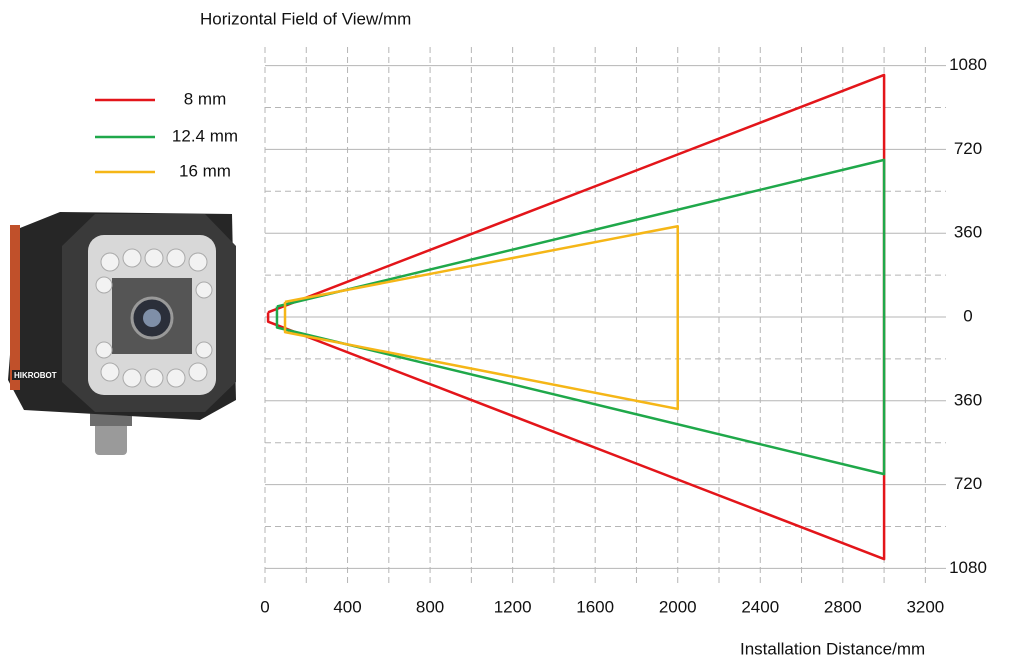 The height and width of the screenshot is (664, 1019). I want to click on legend-label: 16 mm, so click(205, 170).